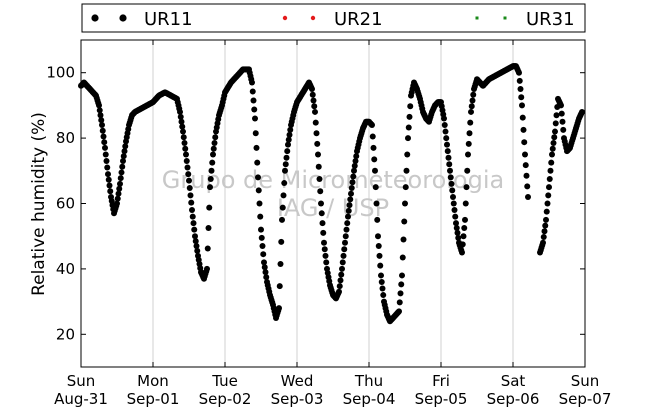 The width and height of the screenshot is (650, 409). I want to click on x-tick-day: Tue, so click(224, 381).